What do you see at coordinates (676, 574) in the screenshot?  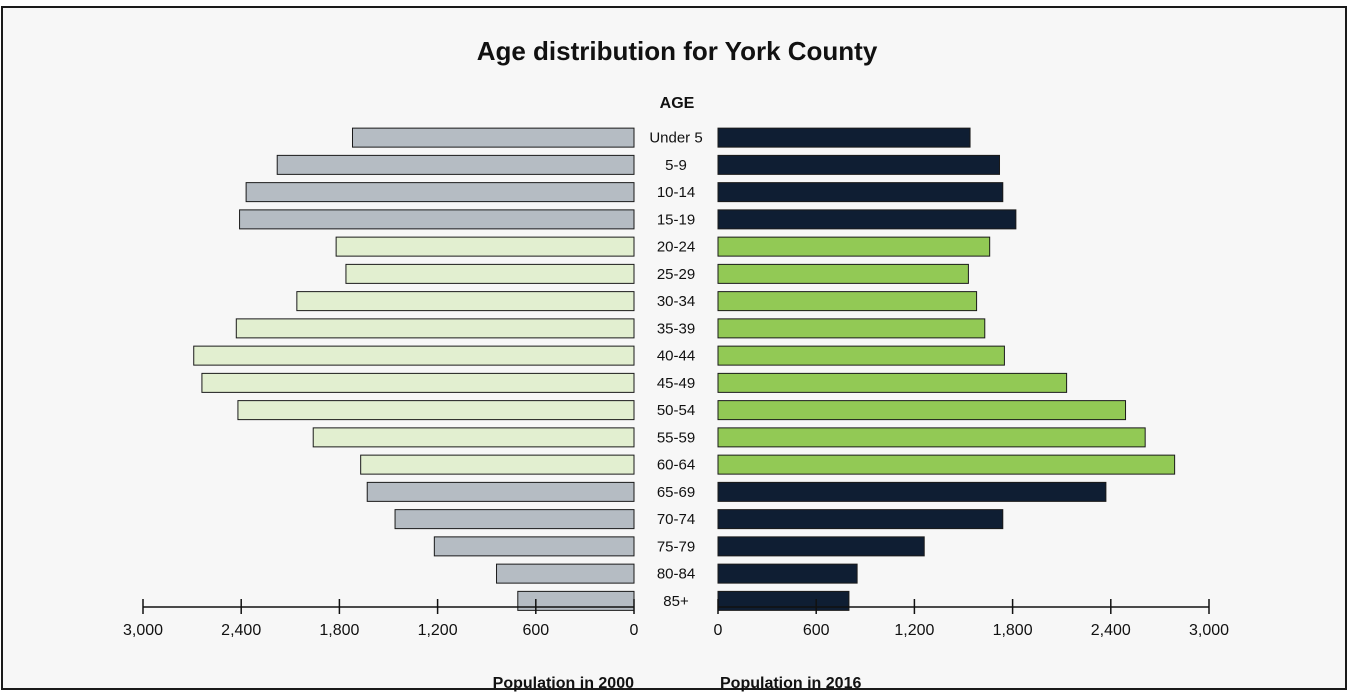 I see `age-category-label: 80-84` at bounding box center [676, 574].